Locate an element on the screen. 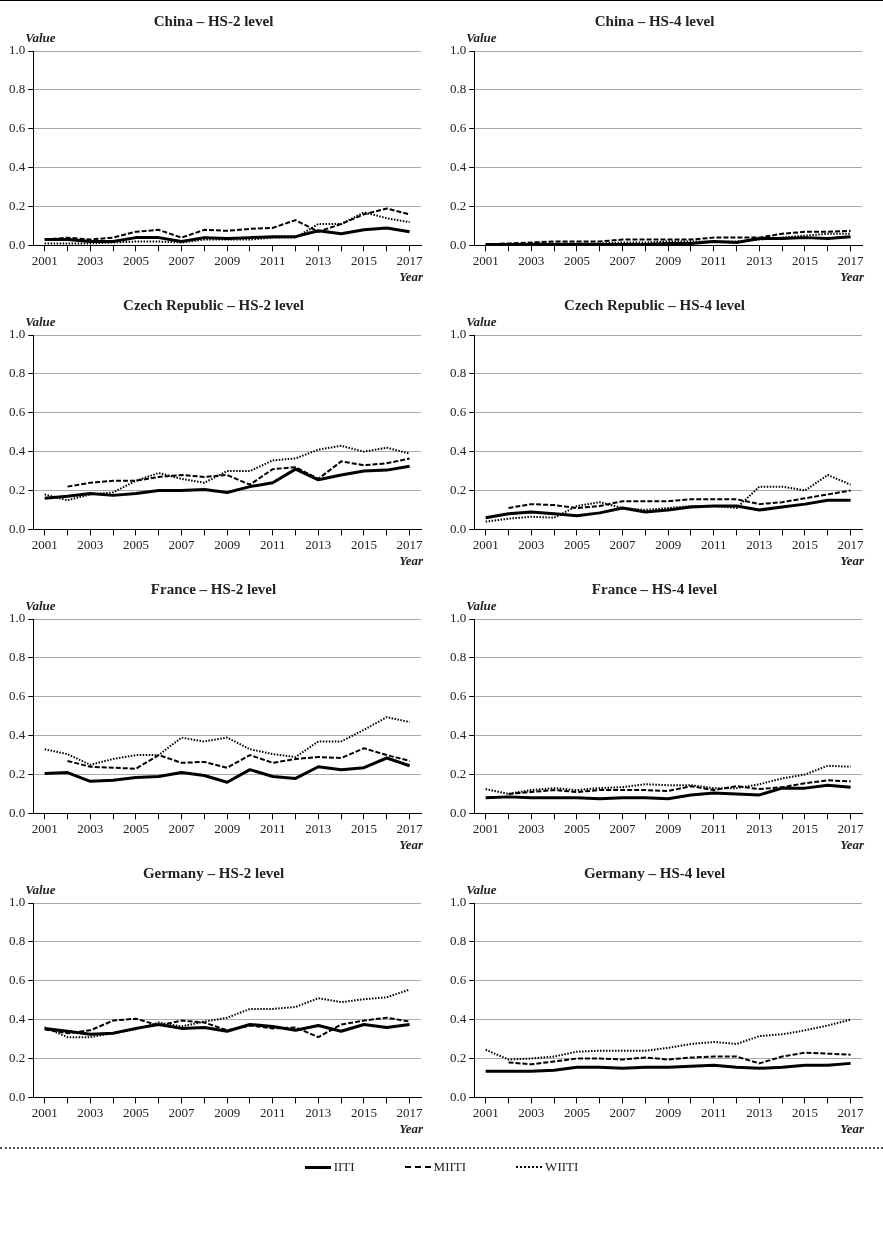 This screenshot has width=883, height=1260. legend-label: WIITI is located at coordinates (562, 1167).